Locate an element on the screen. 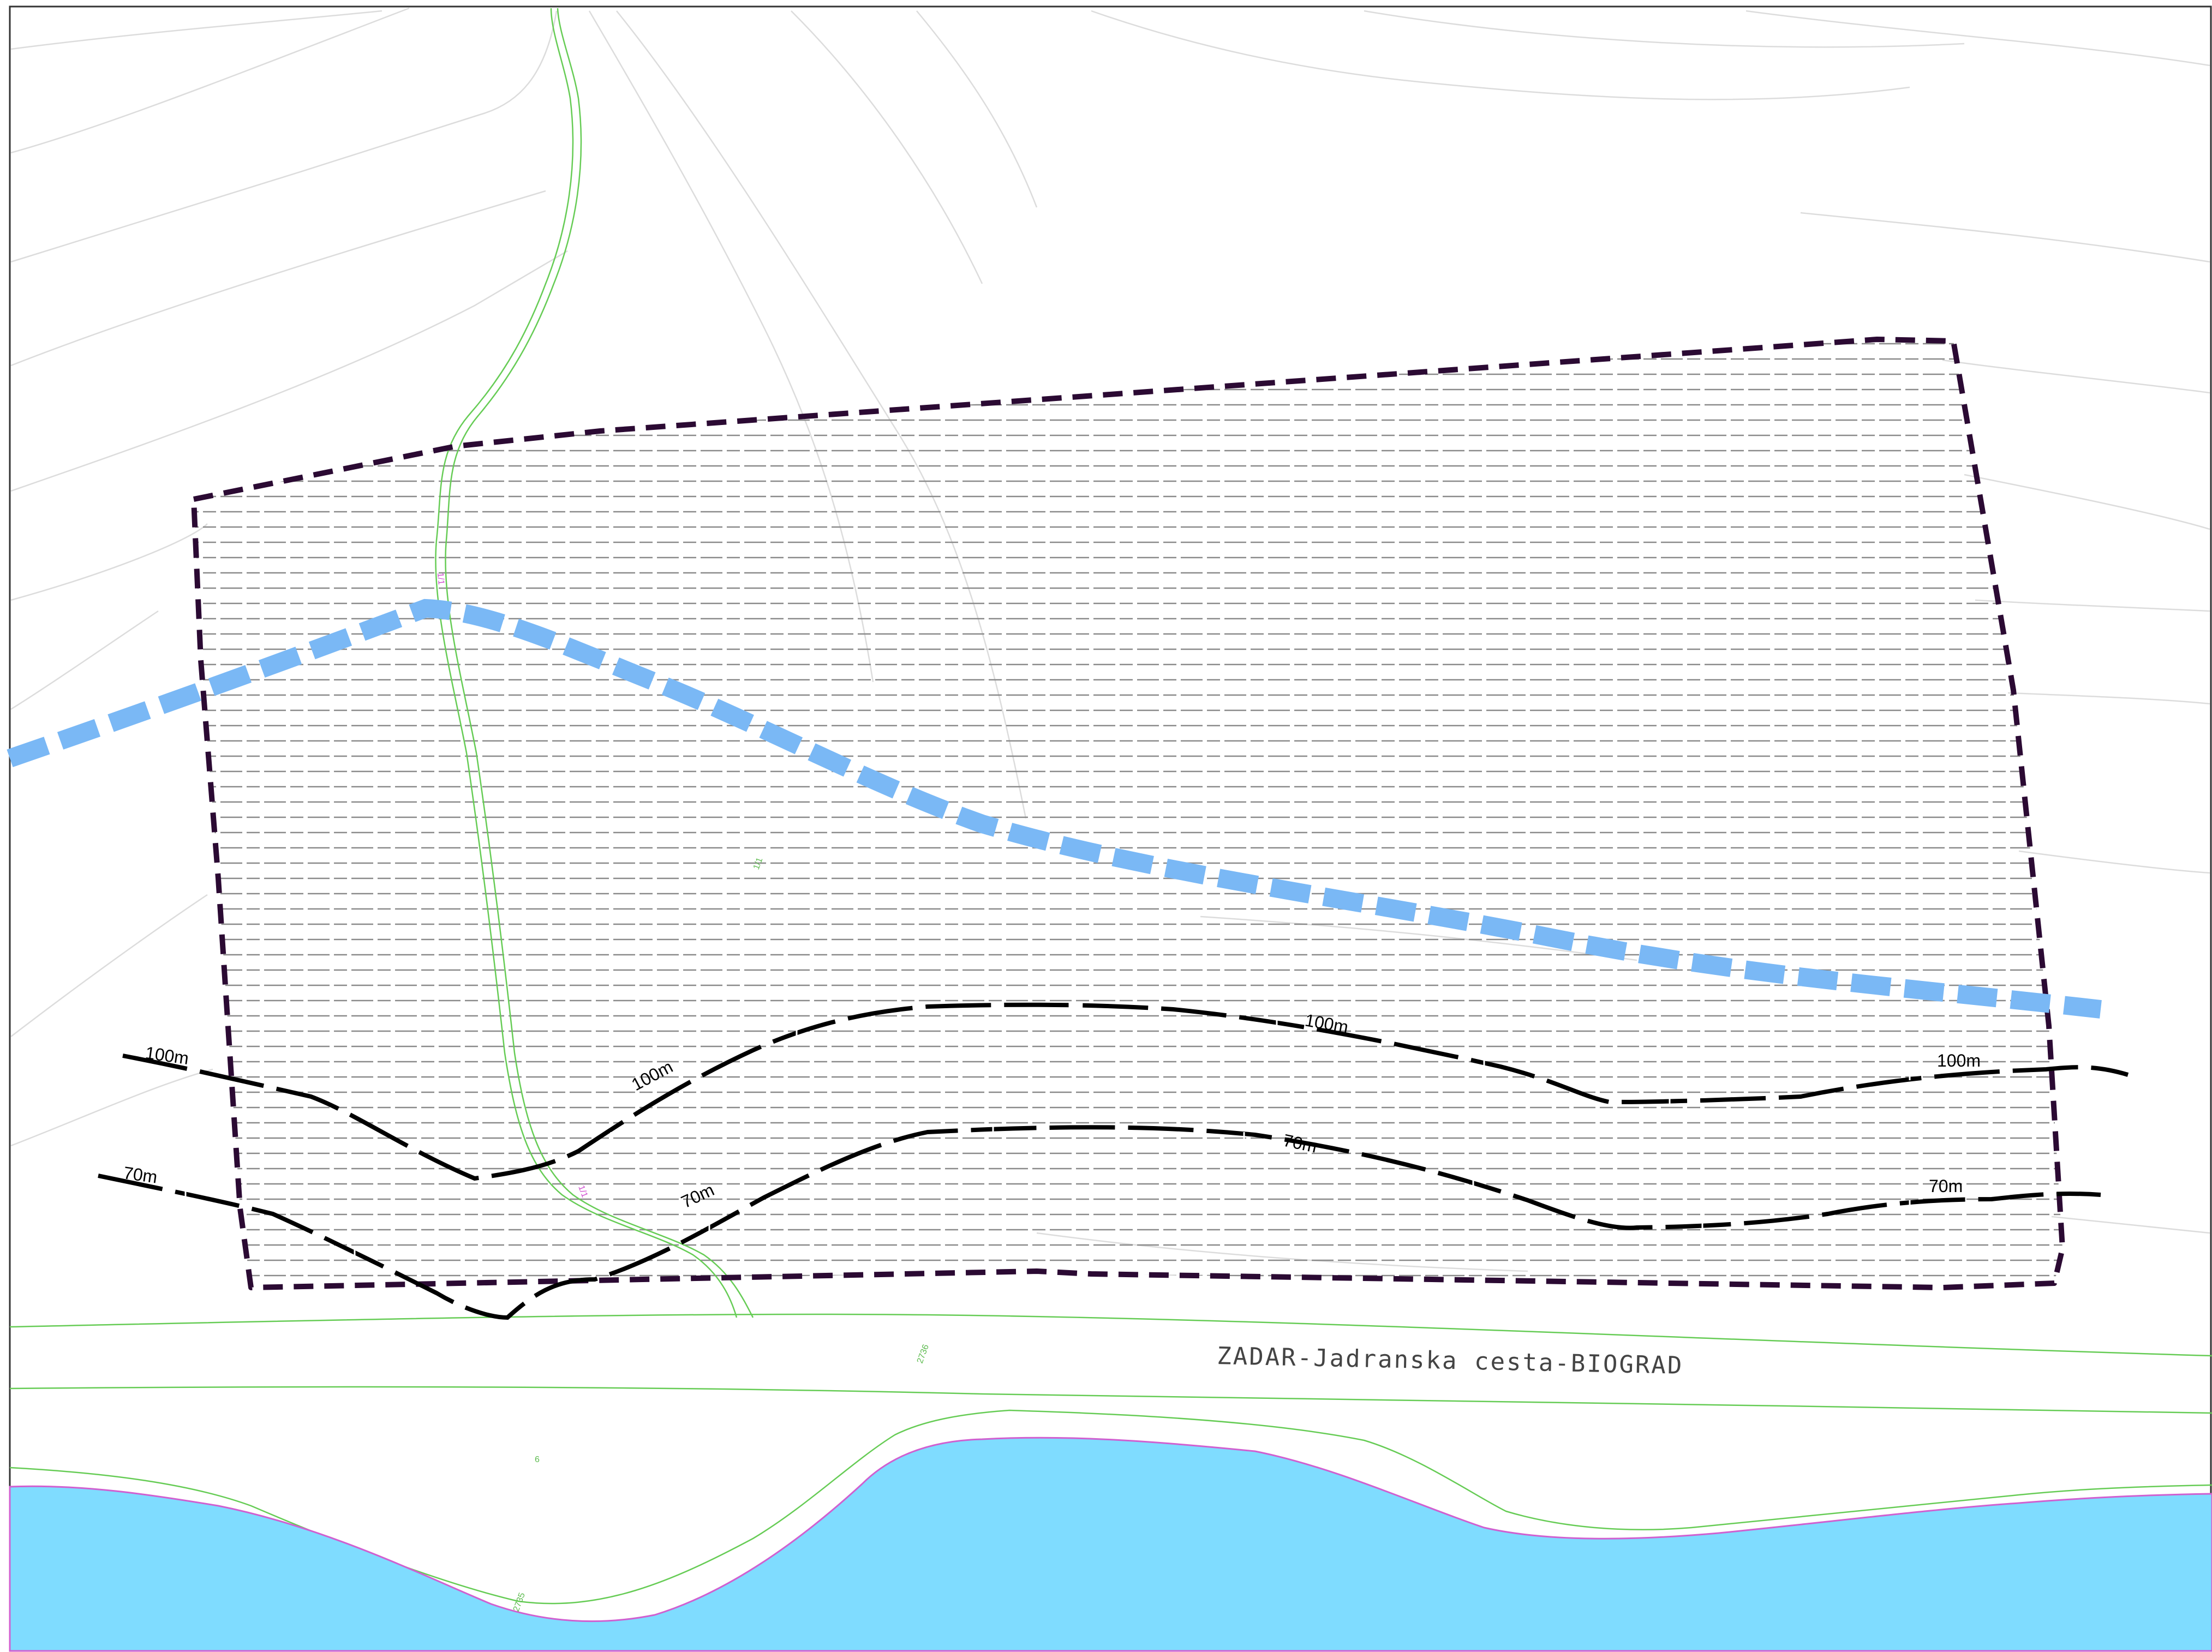  sea is located at coordinates (1110, 1544).